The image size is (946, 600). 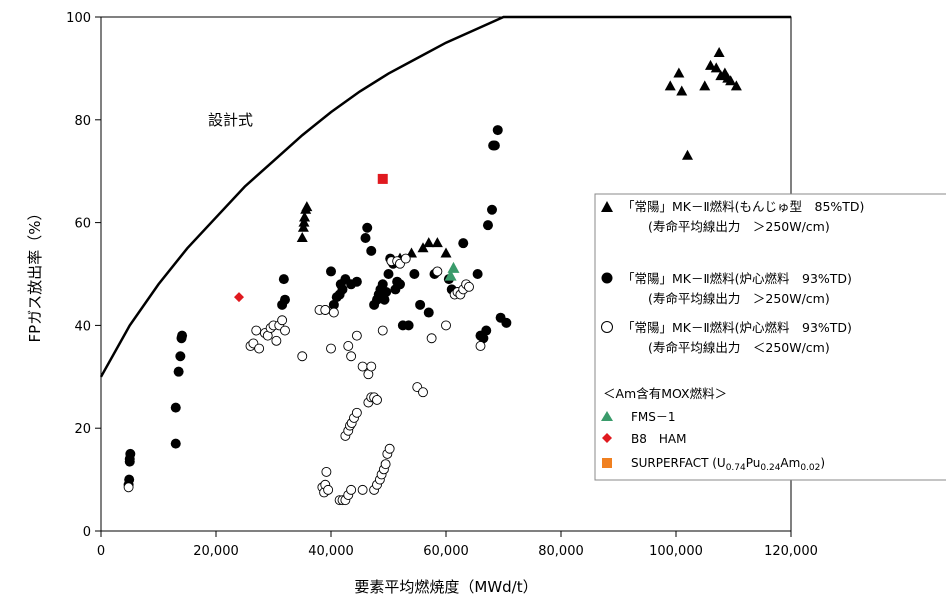 I want to click on surperfact-text-end: ), so click(x=822, y=463).